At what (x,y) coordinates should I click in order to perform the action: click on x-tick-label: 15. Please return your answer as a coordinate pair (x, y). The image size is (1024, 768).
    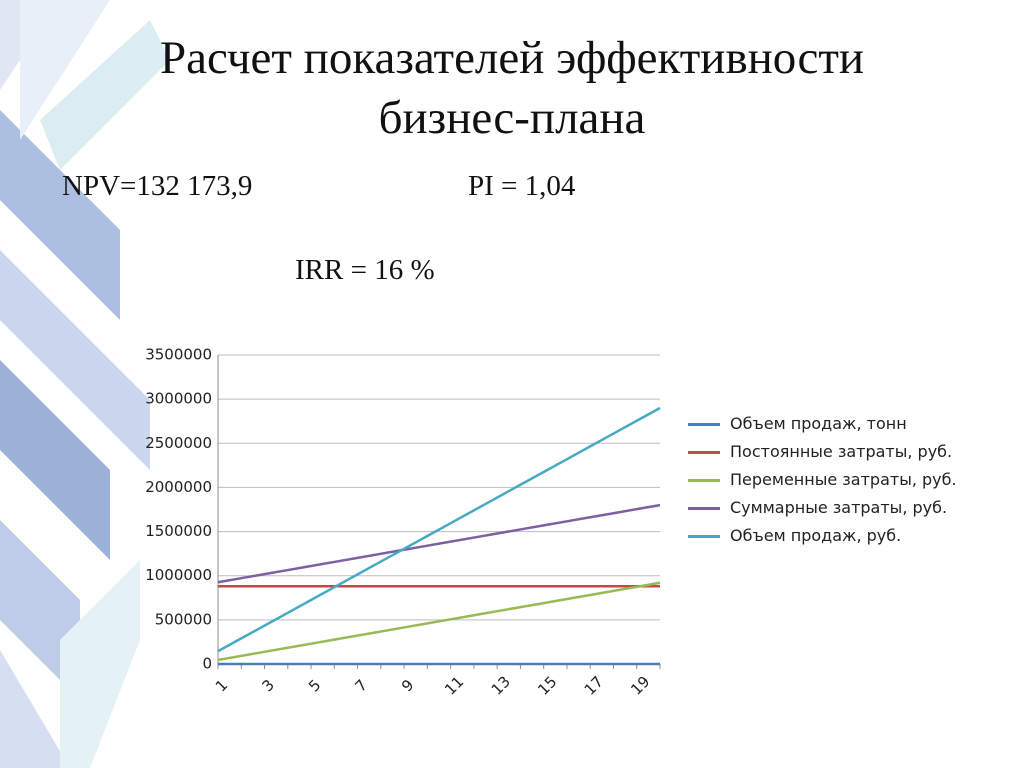
    Looking at the image, I should click on (547, 686).